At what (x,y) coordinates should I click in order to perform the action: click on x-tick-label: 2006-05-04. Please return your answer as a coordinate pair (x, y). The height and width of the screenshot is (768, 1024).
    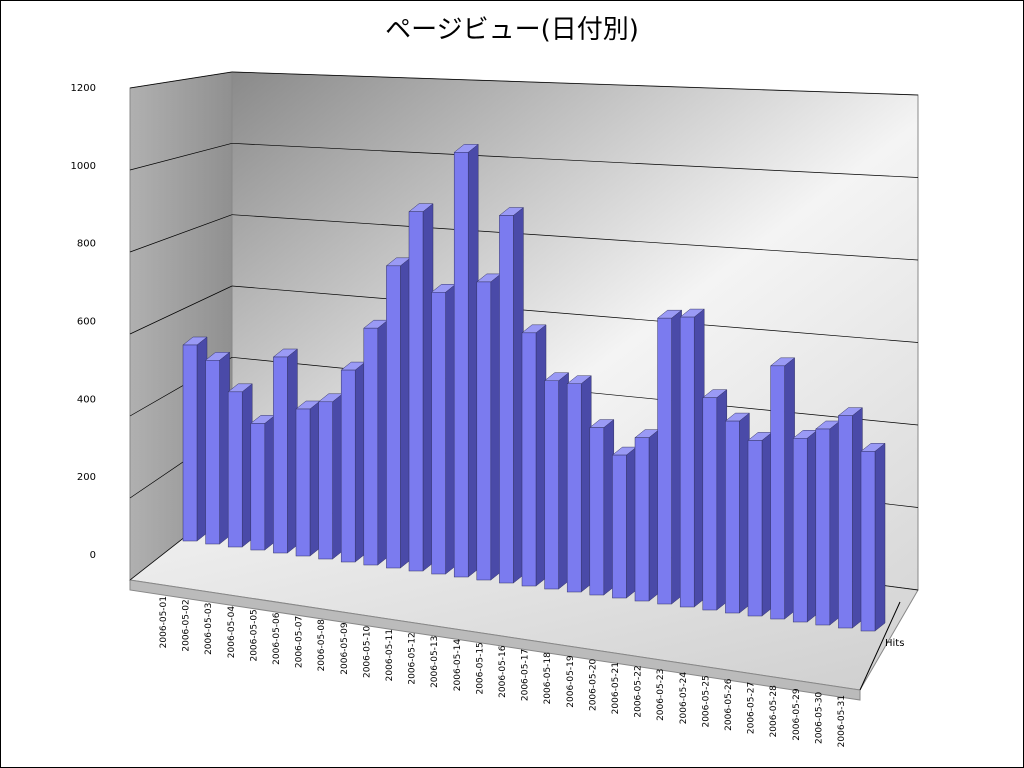
    Looking at the image, I should click on (232, 632).